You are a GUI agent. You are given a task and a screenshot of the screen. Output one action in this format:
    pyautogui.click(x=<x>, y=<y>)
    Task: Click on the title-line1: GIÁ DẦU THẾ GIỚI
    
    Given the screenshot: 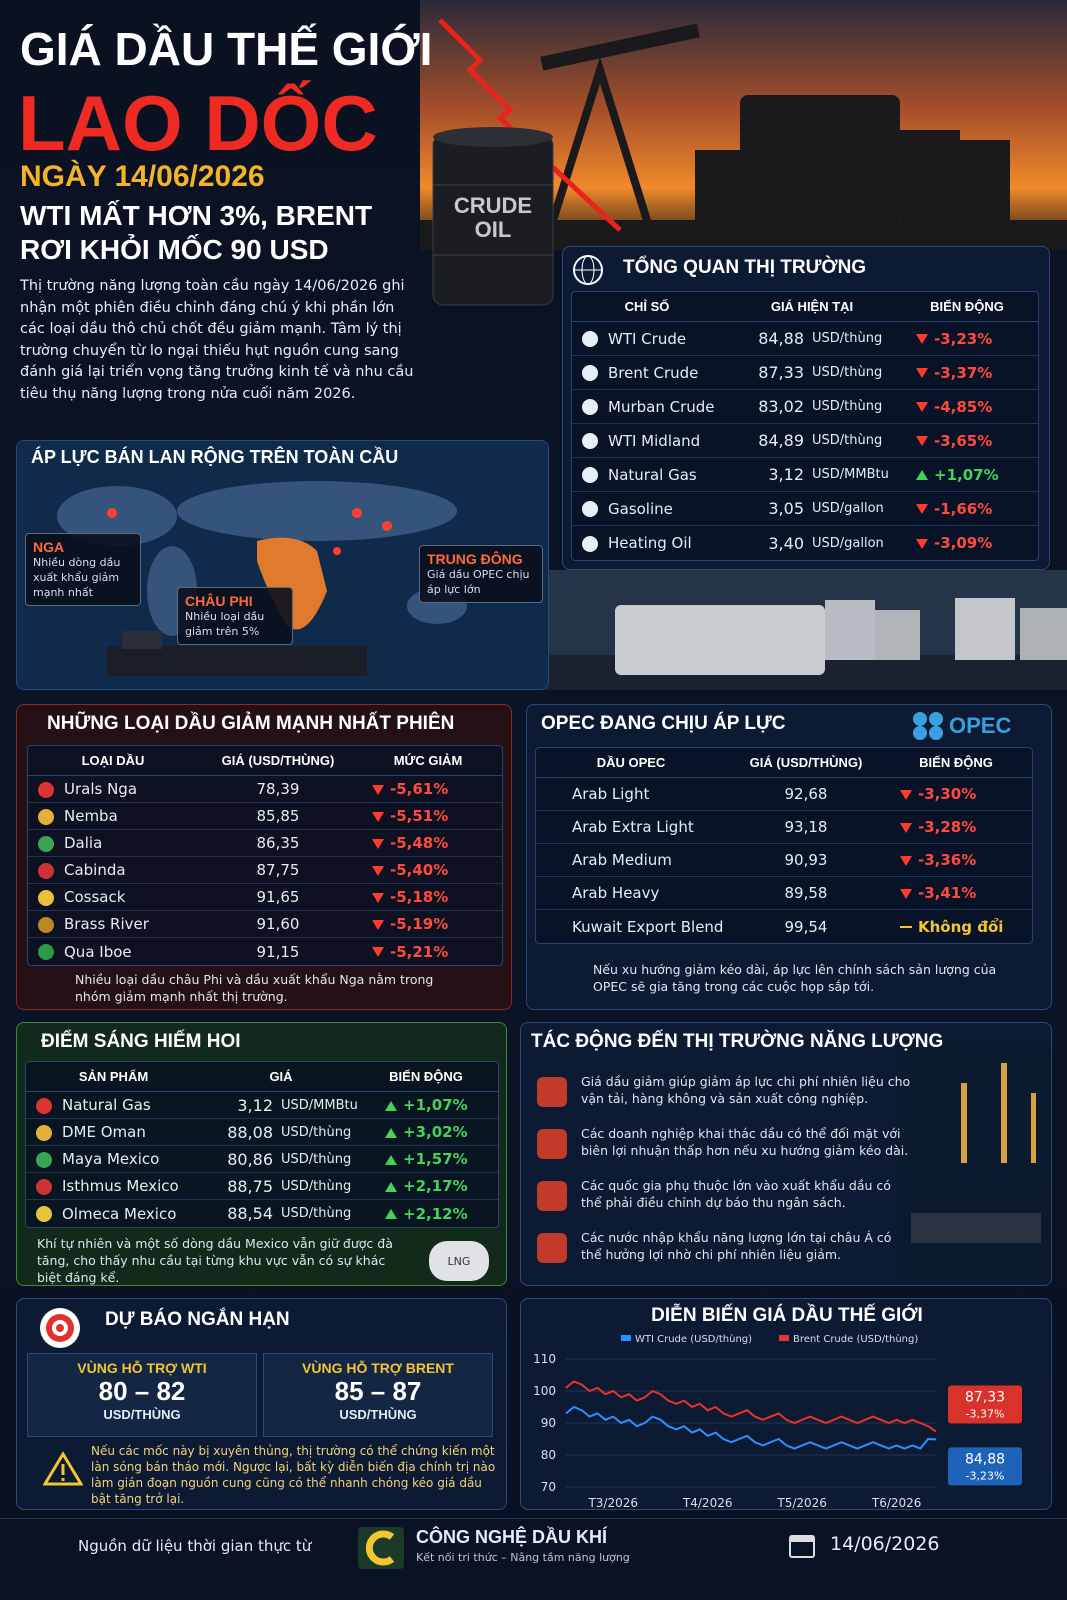 What is the action you would take?
    pyautogui.click(x=226, y=49)
    